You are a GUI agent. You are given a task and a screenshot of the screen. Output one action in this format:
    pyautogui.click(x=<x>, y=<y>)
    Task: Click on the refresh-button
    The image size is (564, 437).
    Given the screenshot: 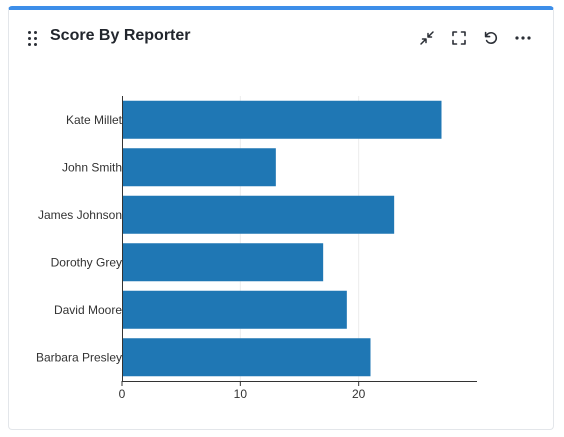 What is the action you would take?
    pyautogui.click(x=491, y=38)
    